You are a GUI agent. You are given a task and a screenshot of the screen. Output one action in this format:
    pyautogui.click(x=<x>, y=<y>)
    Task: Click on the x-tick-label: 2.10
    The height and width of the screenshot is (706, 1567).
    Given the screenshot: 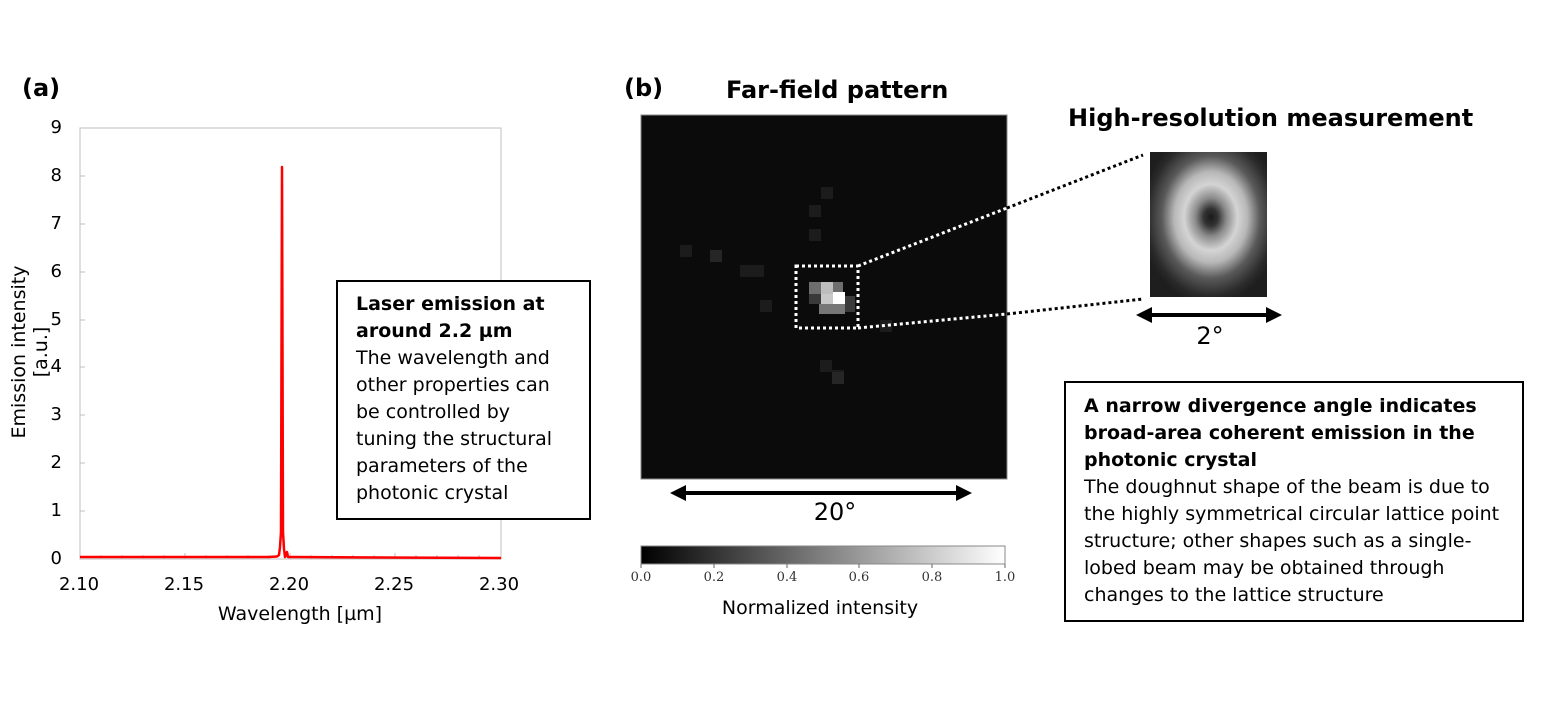 What is the action you would take?
    pyautogui.click(x=79, y=584)
    